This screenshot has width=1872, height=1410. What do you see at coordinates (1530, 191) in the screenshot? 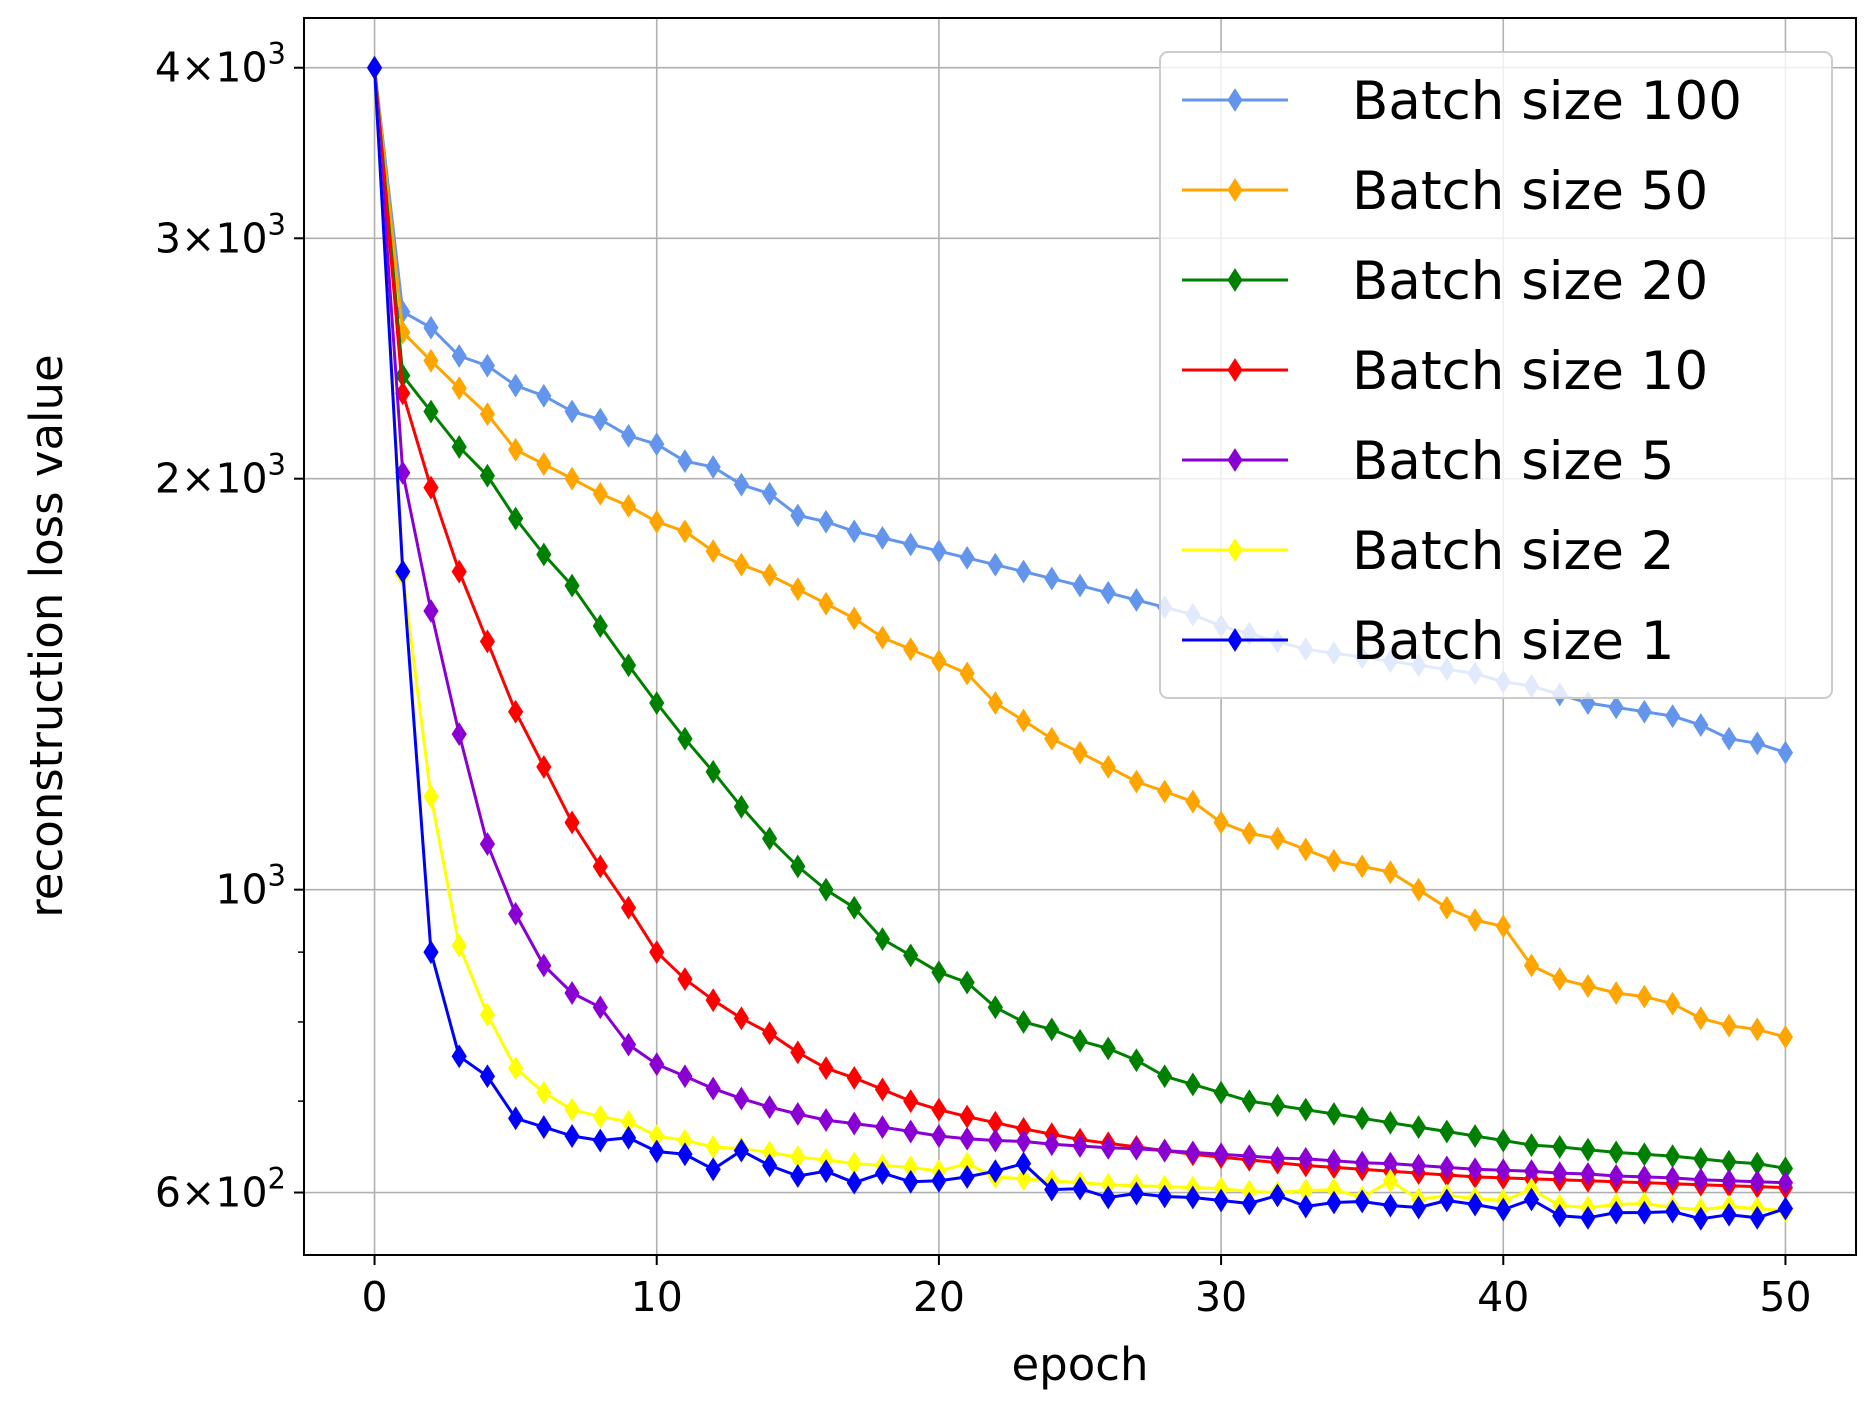
I see `legend-label: Batch size 50` at bounding box center [1530, 191].